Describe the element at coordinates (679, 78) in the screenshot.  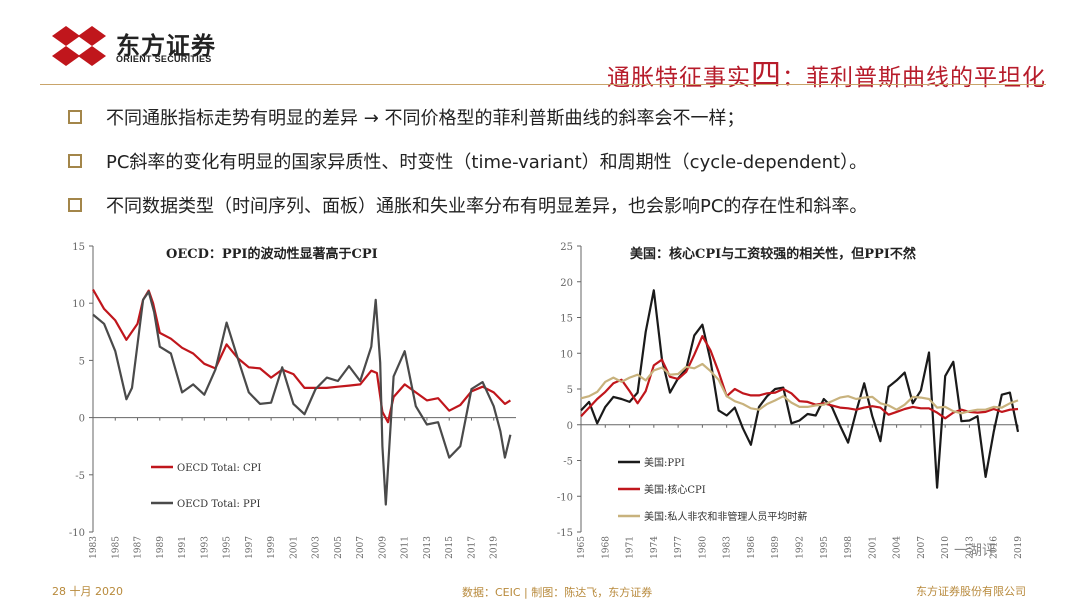
I see `title-prefix: 通胀特征事实` at that location.